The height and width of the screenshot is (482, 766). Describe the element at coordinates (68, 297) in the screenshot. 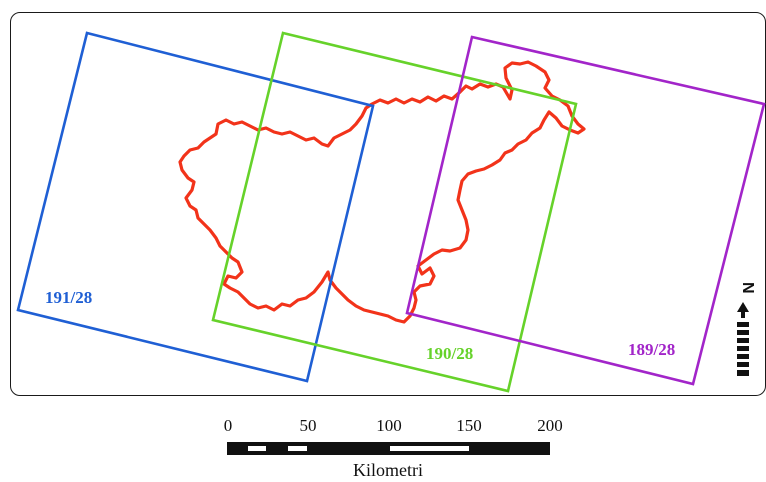

I see `tile-label-191-28: 191/28` at that location.